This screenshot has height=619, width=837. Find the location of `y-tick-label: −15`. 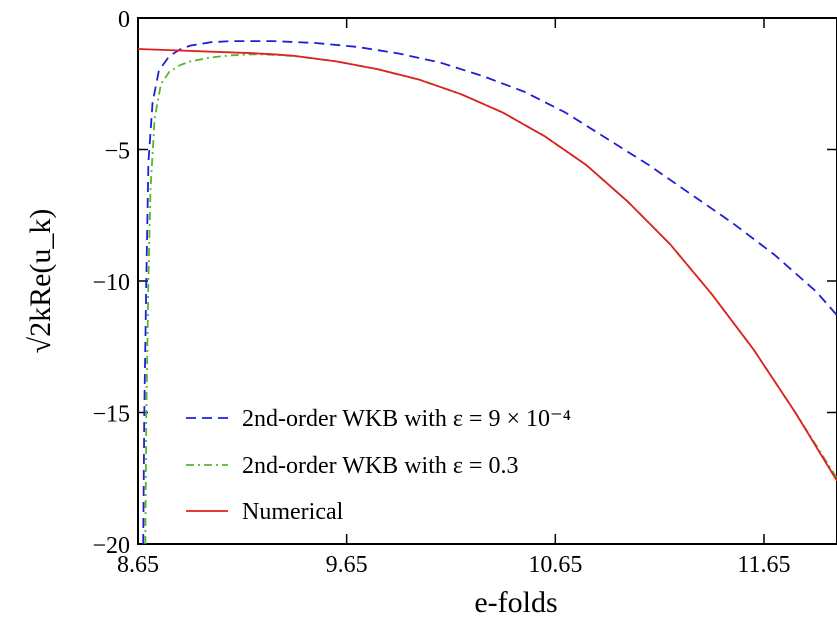

y-tick-label: −15 is located at coordinates (111, 415).